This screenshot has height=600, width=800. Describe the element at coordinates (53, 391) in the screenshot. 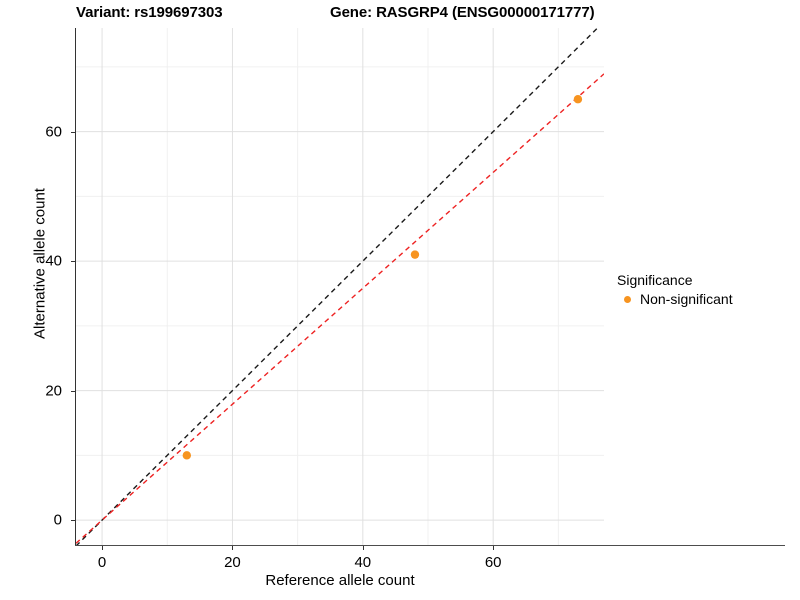

I see `y-tick-label: 20` at that location.